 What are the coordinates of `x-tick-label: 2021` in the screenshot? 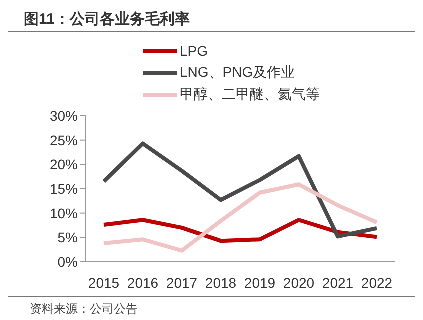 It's located at (338, 282).